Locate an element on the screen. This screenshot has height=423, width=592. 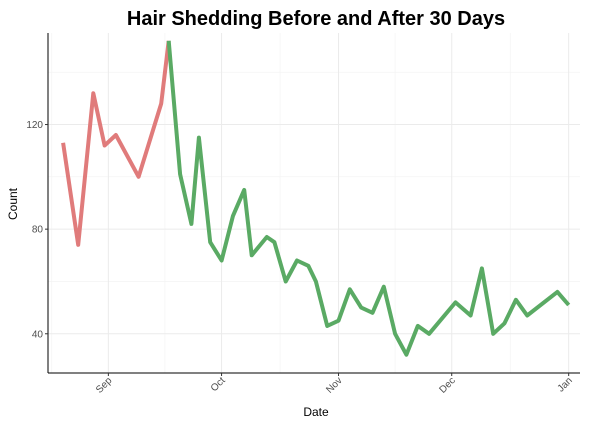
x-axis-title: Date is located at coordinates (316, 412).